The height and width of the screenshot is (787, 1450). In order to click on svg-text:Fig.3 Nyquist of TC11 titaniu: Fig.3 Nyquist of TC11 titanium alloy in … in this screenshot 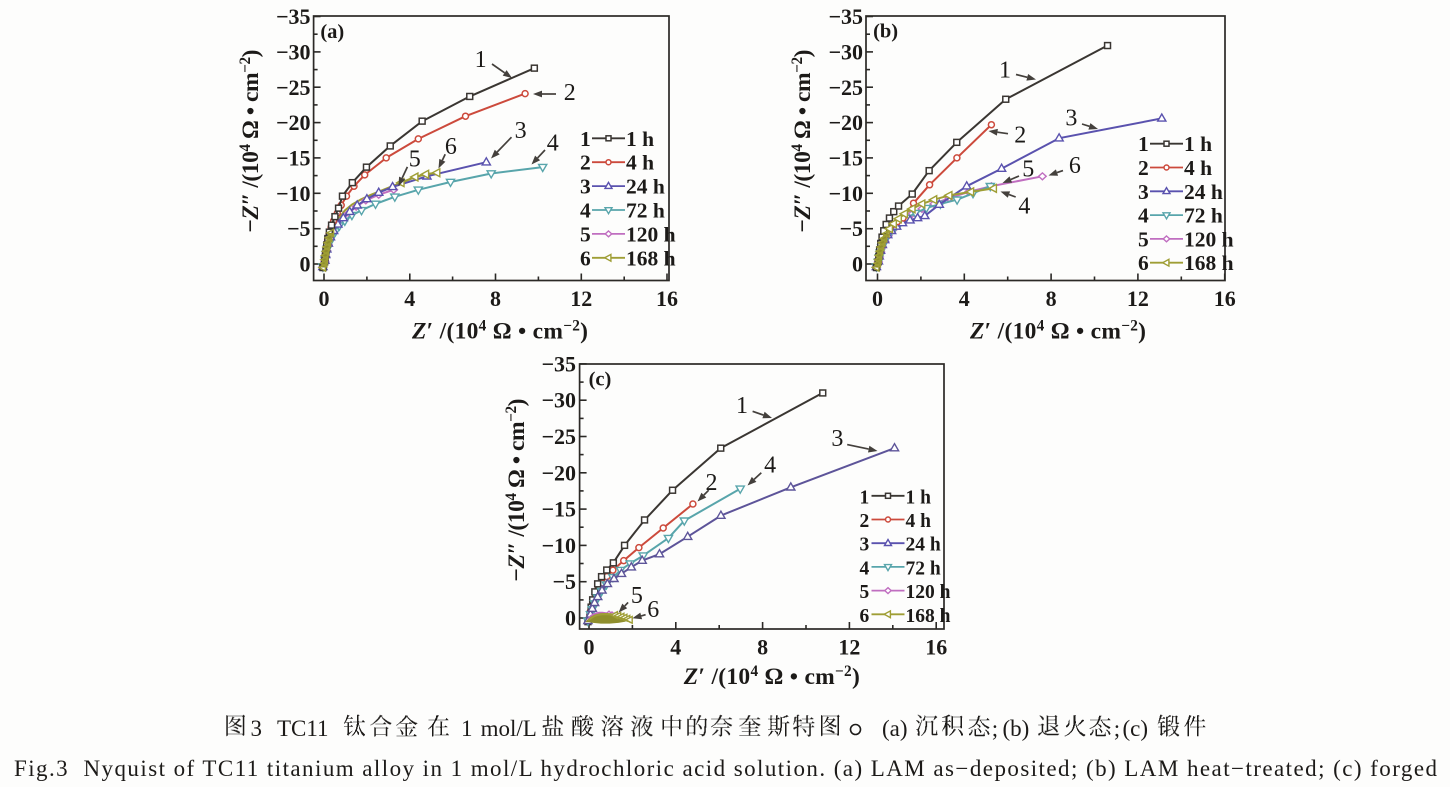, I will do `click(726, 768)`.